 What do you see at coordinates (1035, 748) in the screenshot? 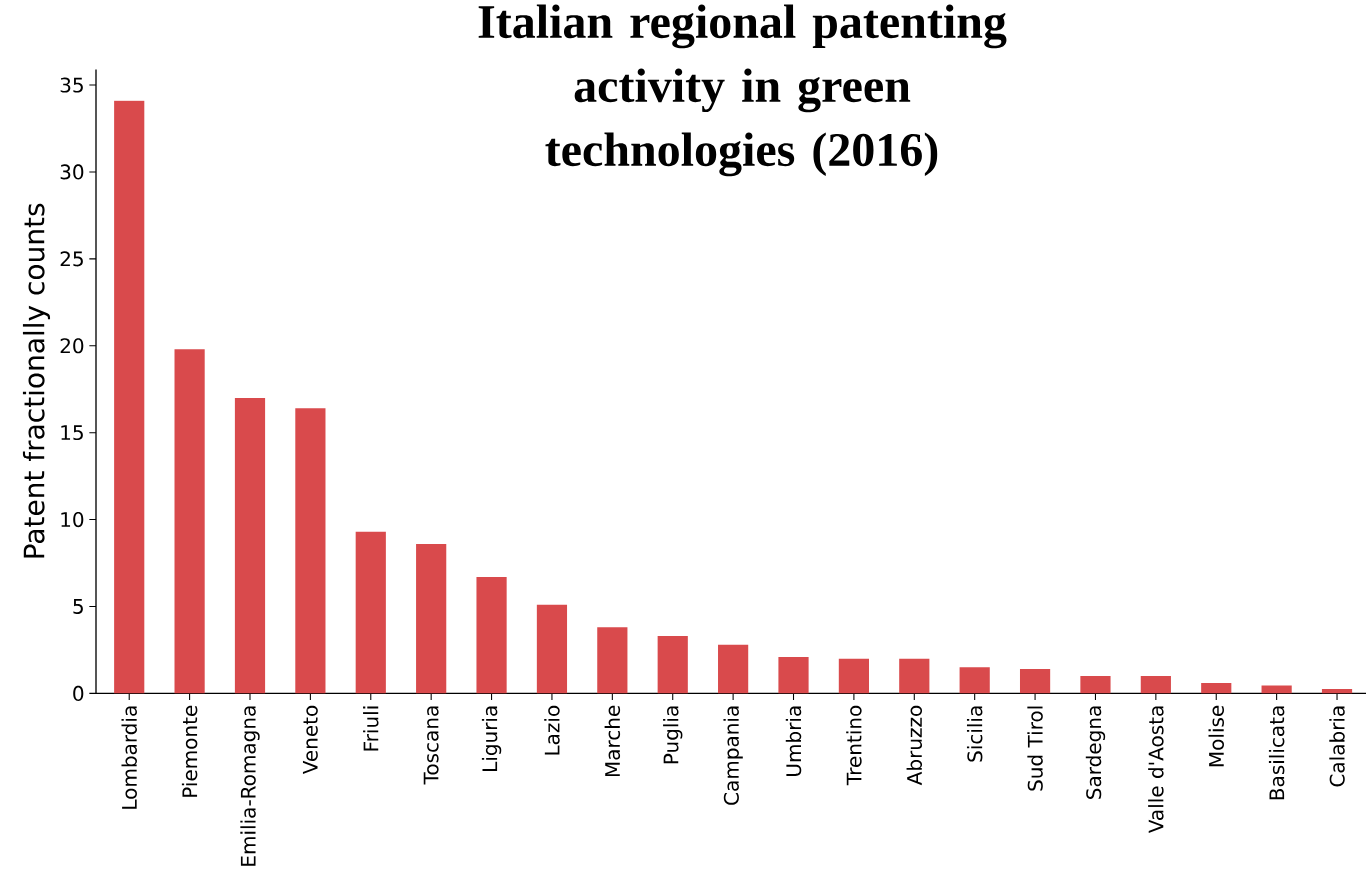
I see `x-tick-label: Sud Tirol` at bounding box center [1035, 748].